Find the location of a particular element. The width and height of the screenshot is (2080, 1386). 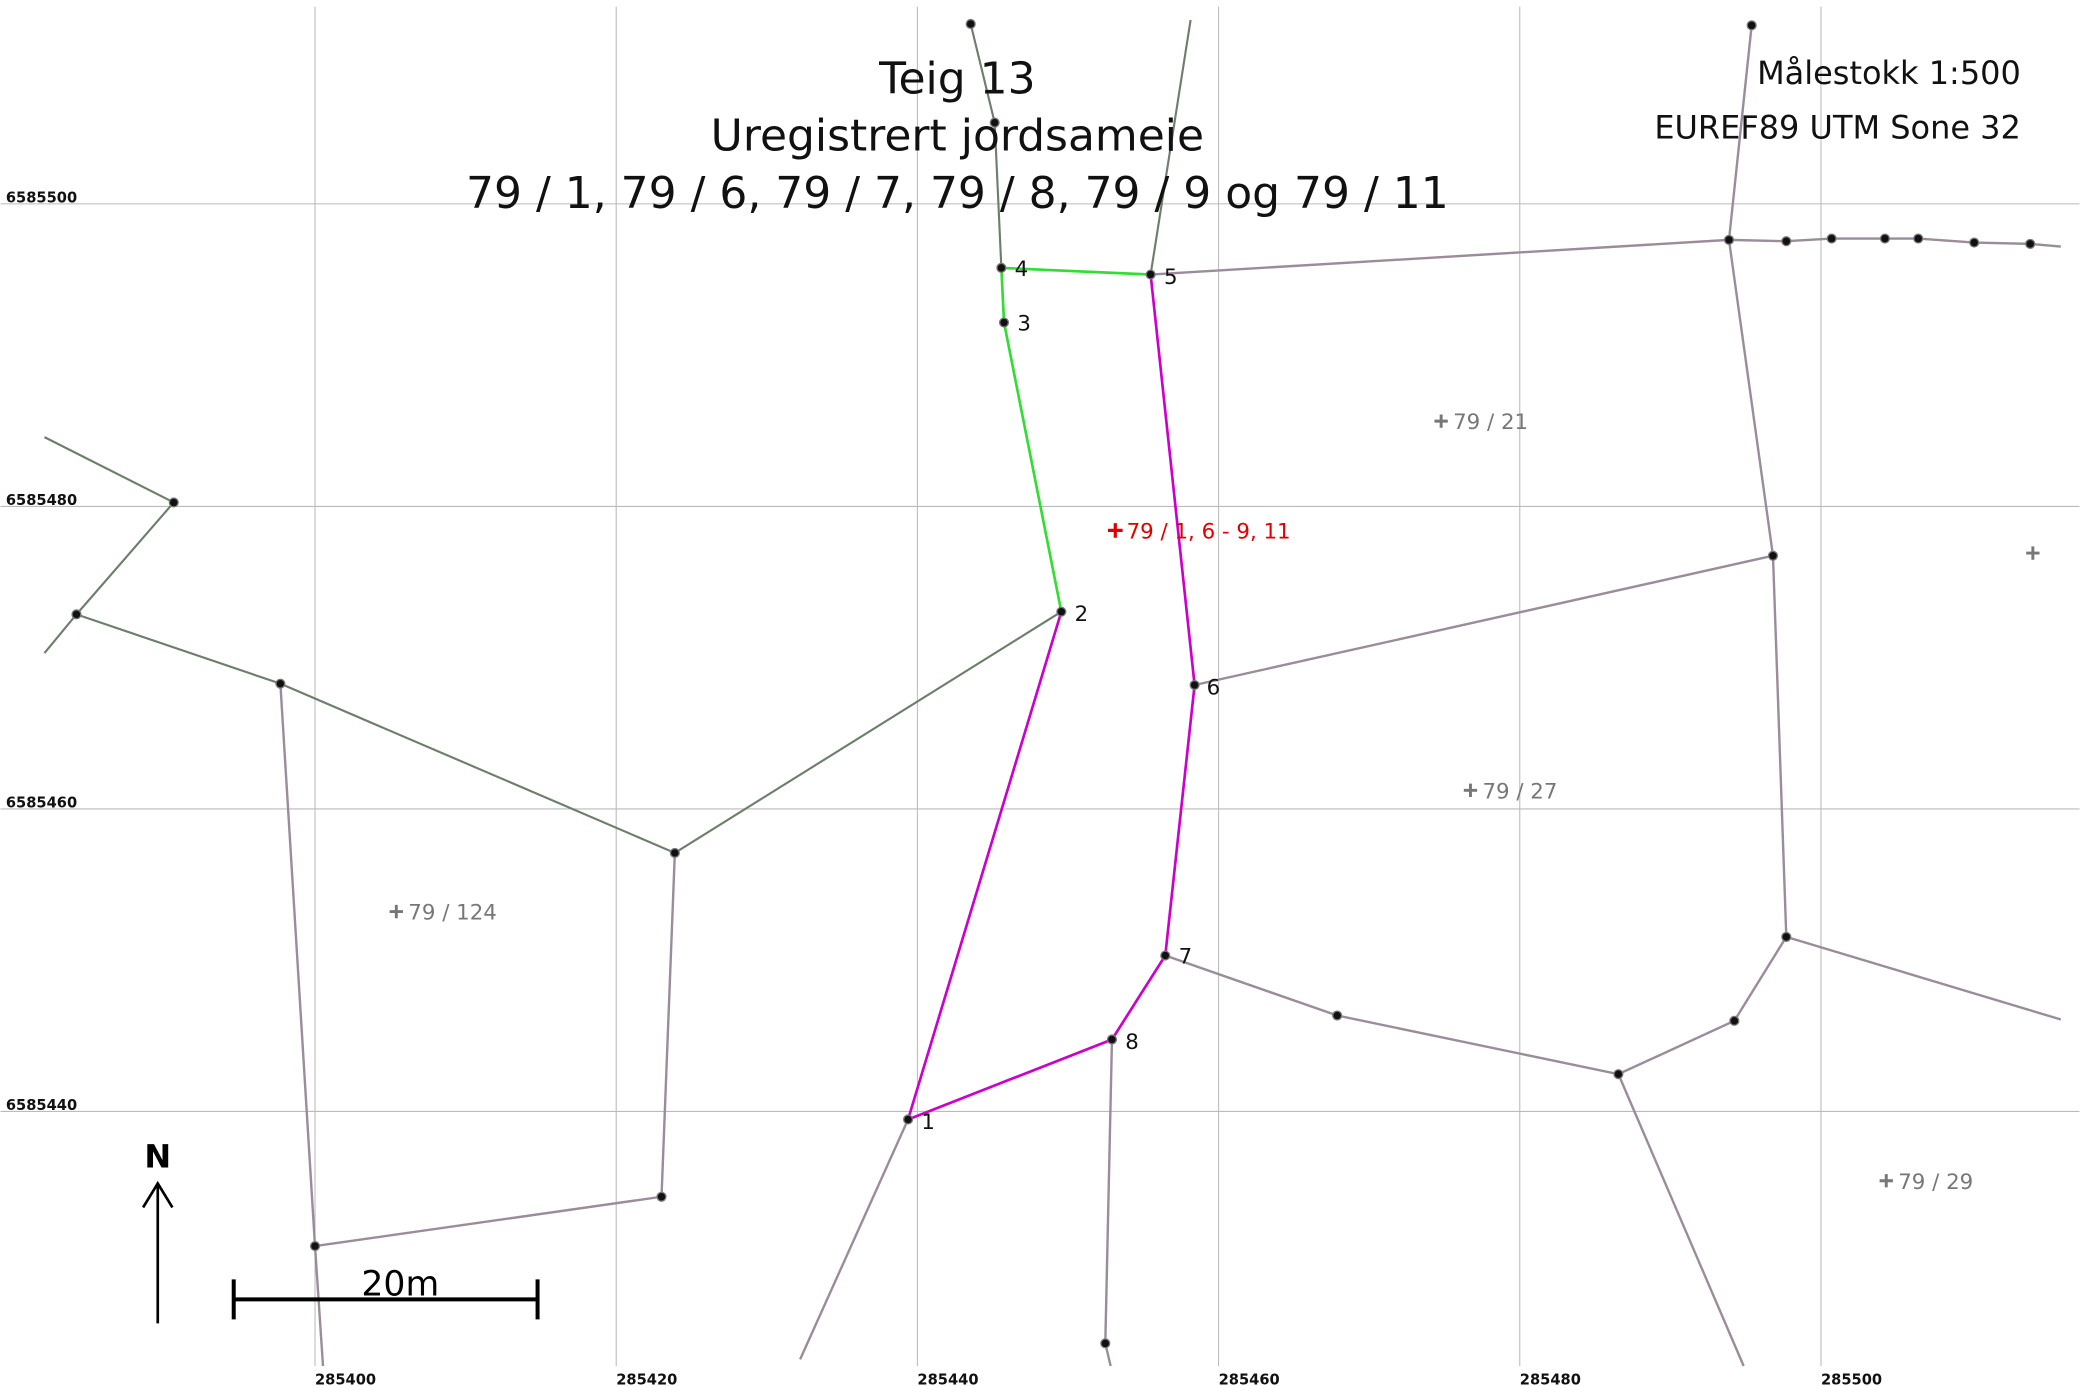

point-label: 7 is located at coordinates (1186, 957).